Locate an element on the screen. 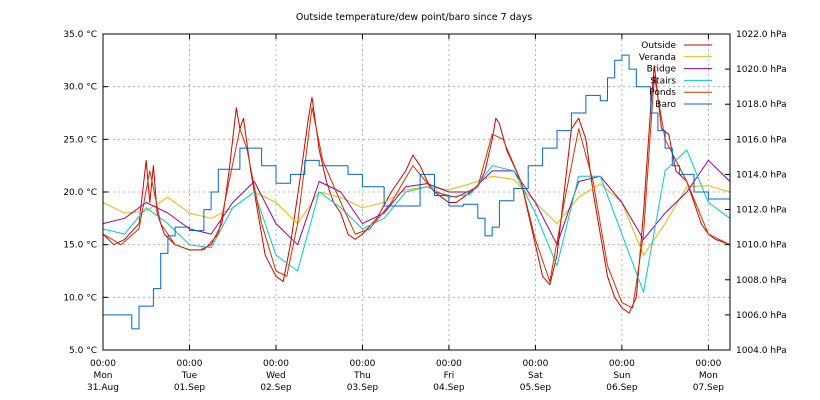 This screenshot has height=400, width=820. x-tick-date-label: 06.Sep is located at coordinates (622, 388).